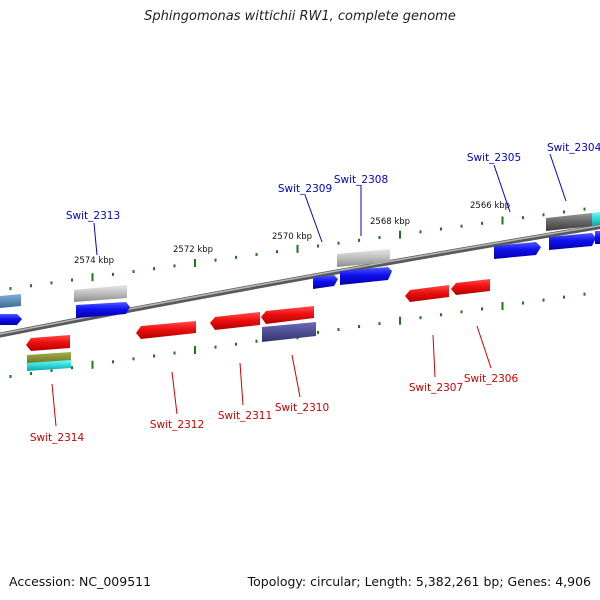 This screenshot has width=600, height=600. Describe the element at coordinates (57, 438) in the screenshot. I see `gene-label-swit-2314: Swit_2314` at that location.